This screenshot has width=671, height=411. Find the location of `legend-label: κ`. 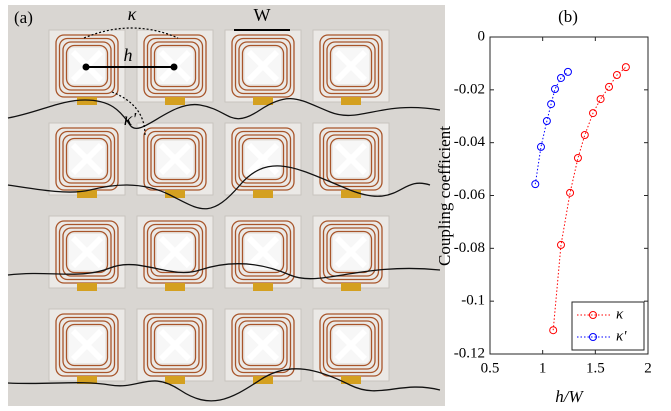

legend-label: κ is located at coordinates (620, 314).